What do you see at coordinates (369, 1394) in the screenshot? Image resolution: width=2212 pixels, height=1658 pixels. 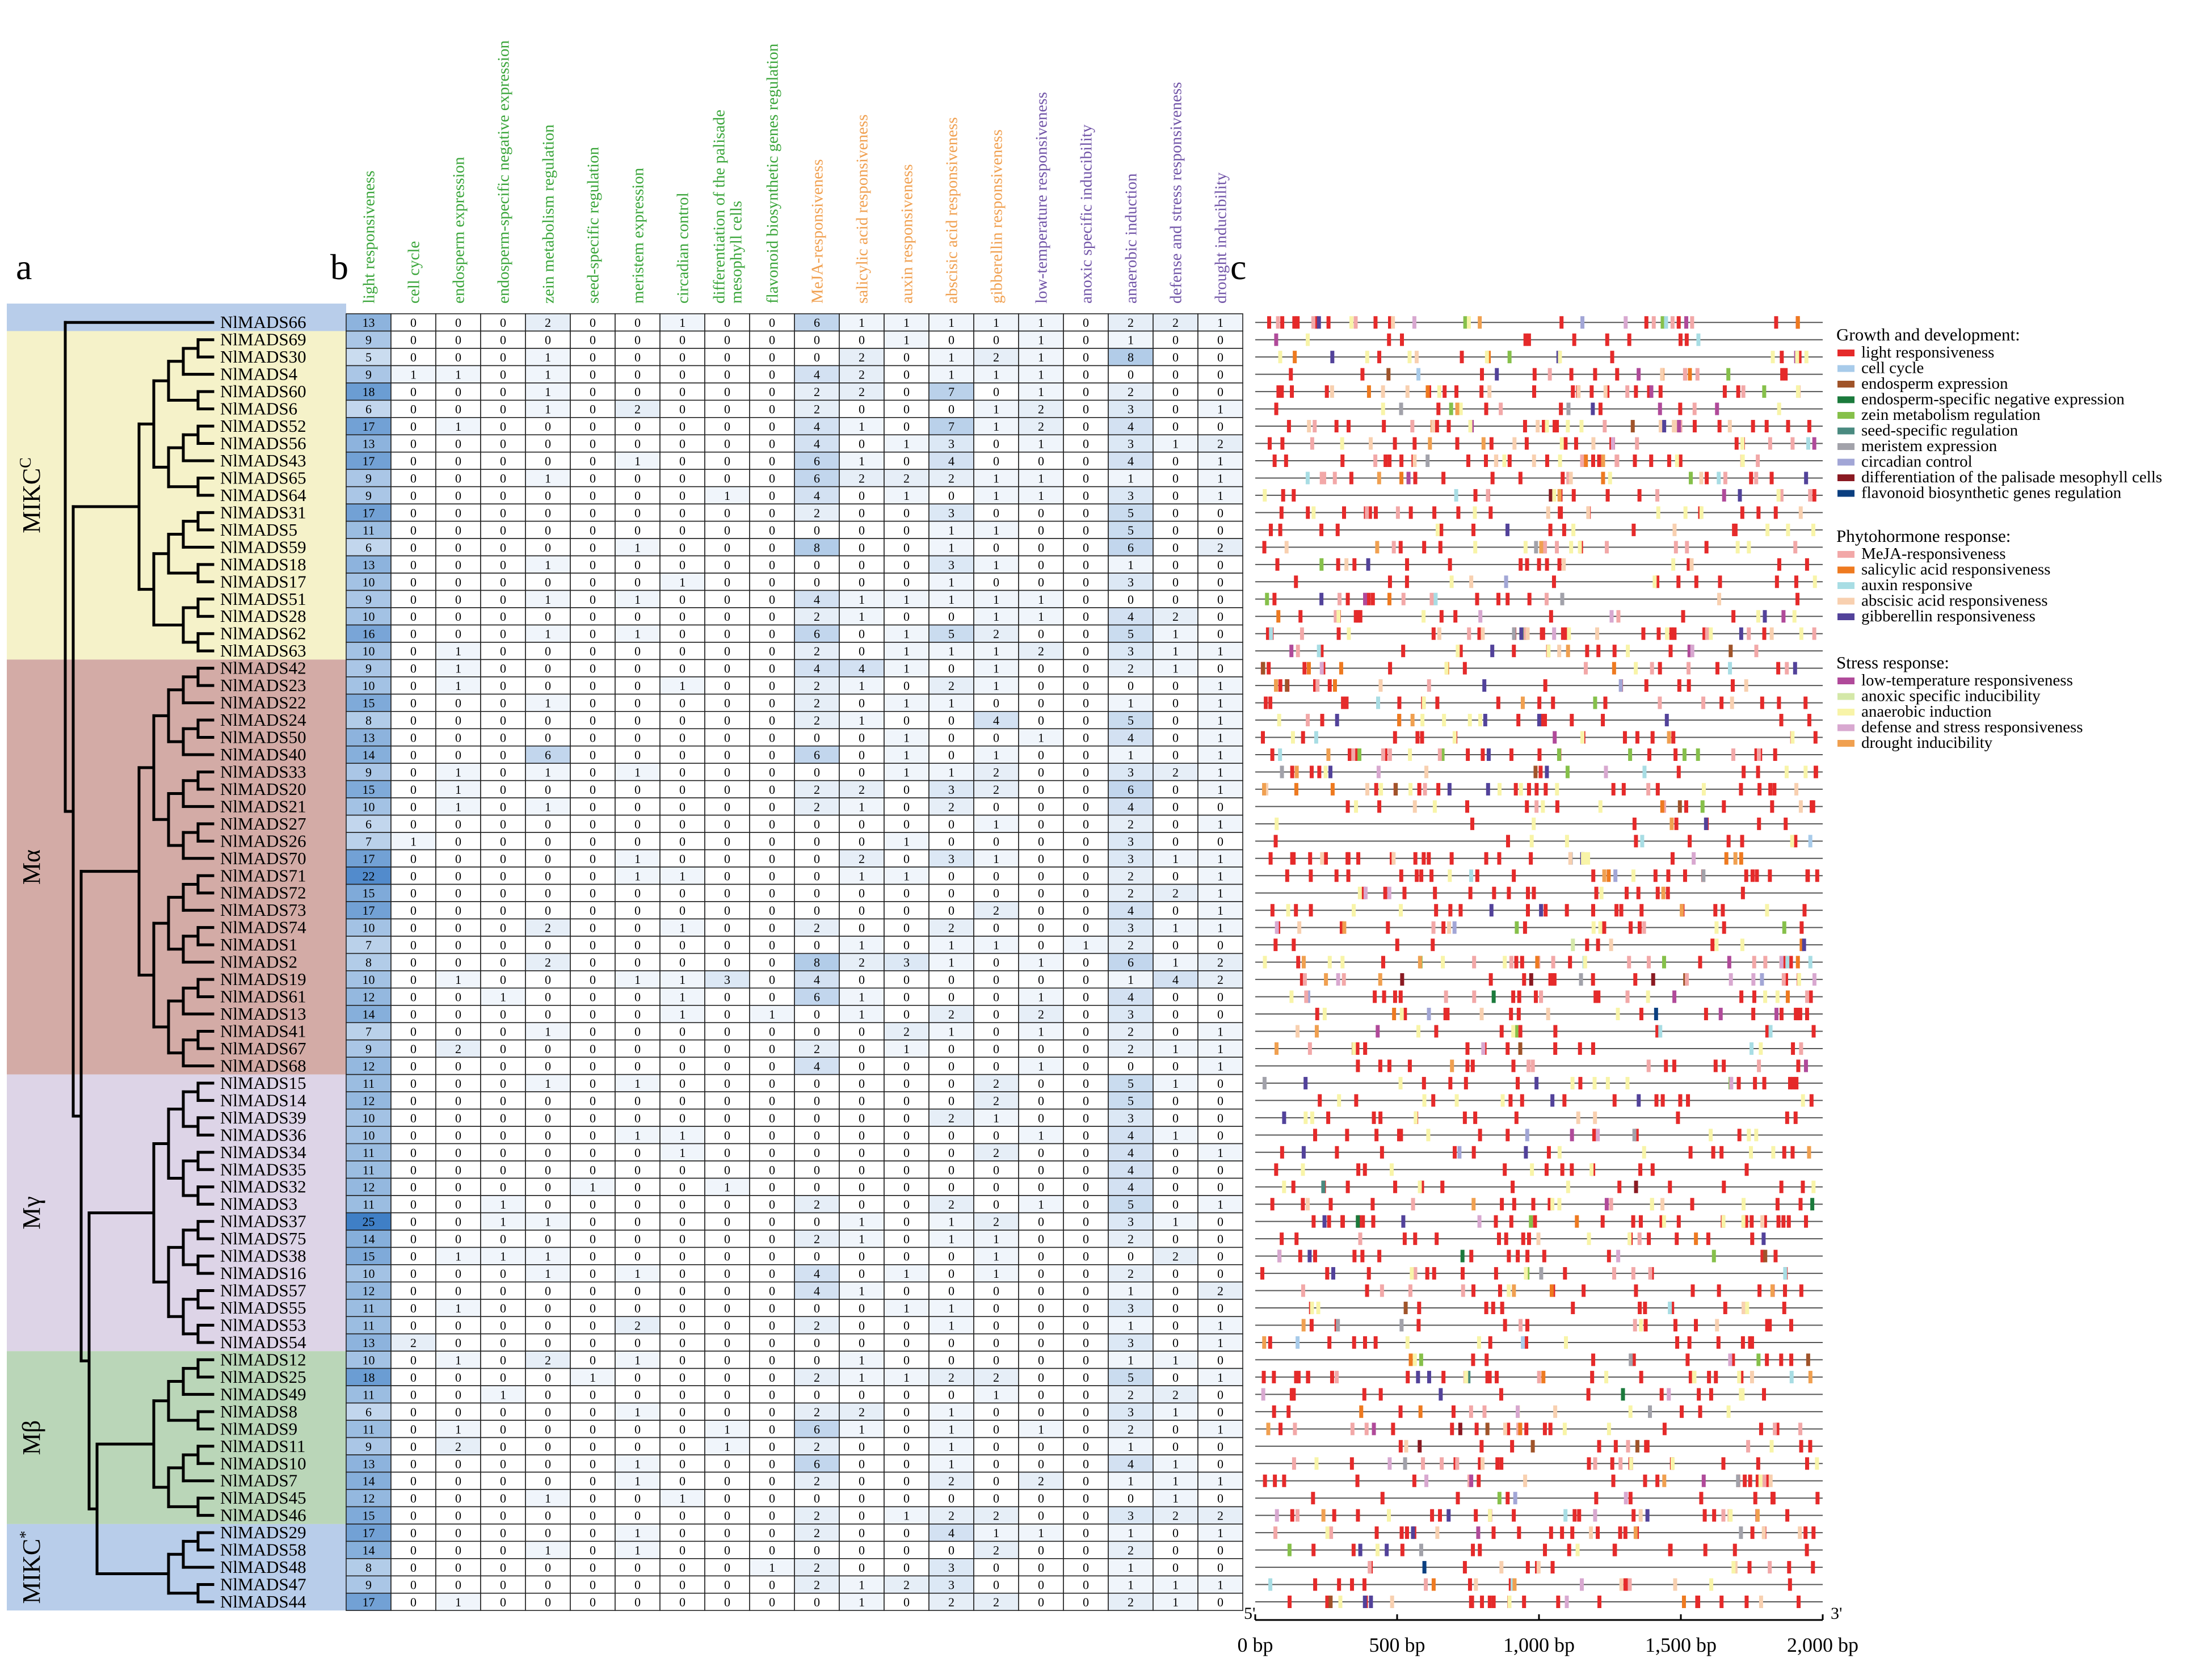 I see `cell-value: 11` at bounding box center [369, 1394].